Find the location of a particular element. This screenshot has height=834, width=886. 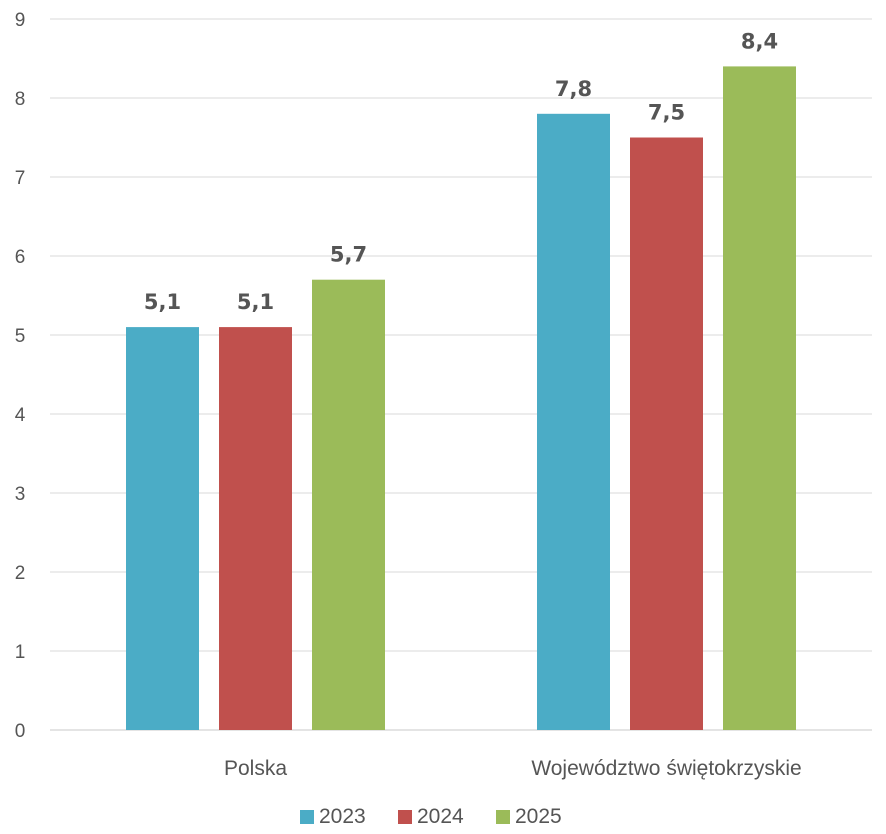

data-label: 8,4 is located at coordinates (759, 41).